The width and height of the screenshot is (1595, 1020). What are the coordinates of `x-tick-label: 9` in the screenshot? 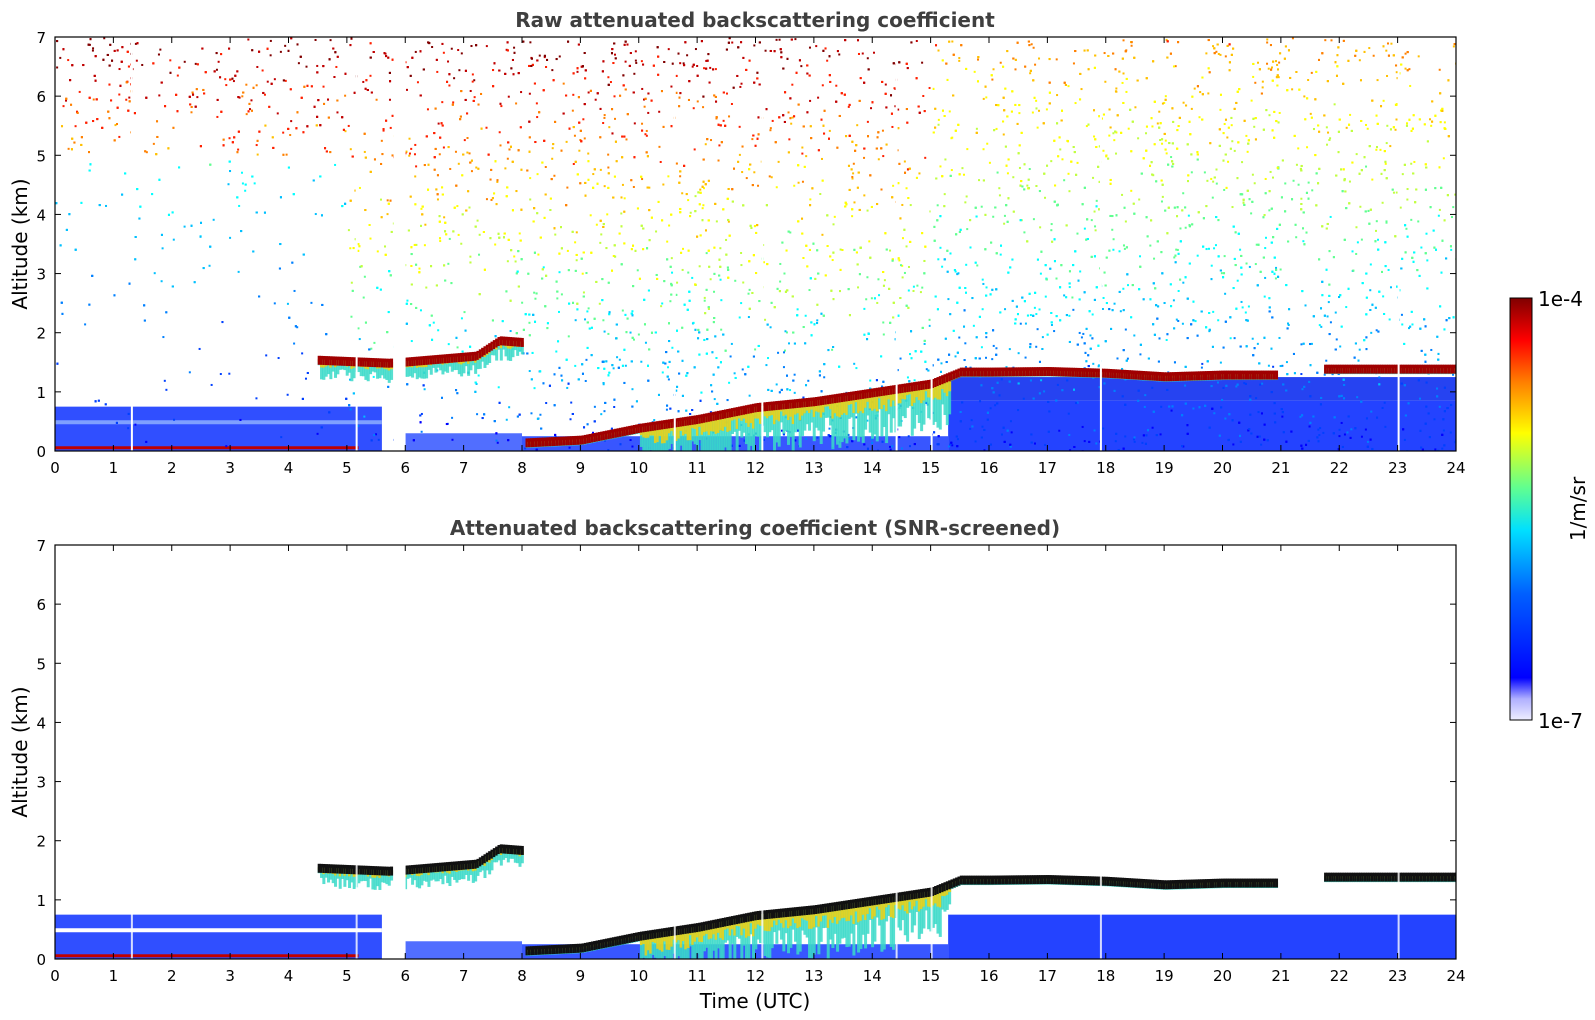 It's located at (581, 468).